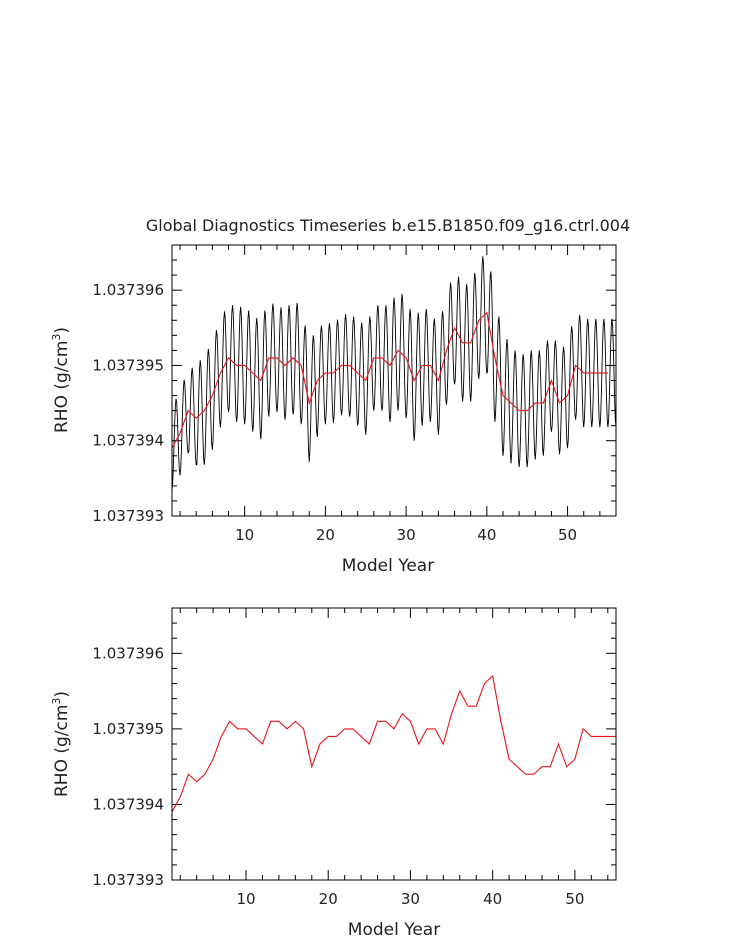  Describe the element at coordinates (406, 535) in the screenshot. I see `top-xtick-label: 30` at that location.